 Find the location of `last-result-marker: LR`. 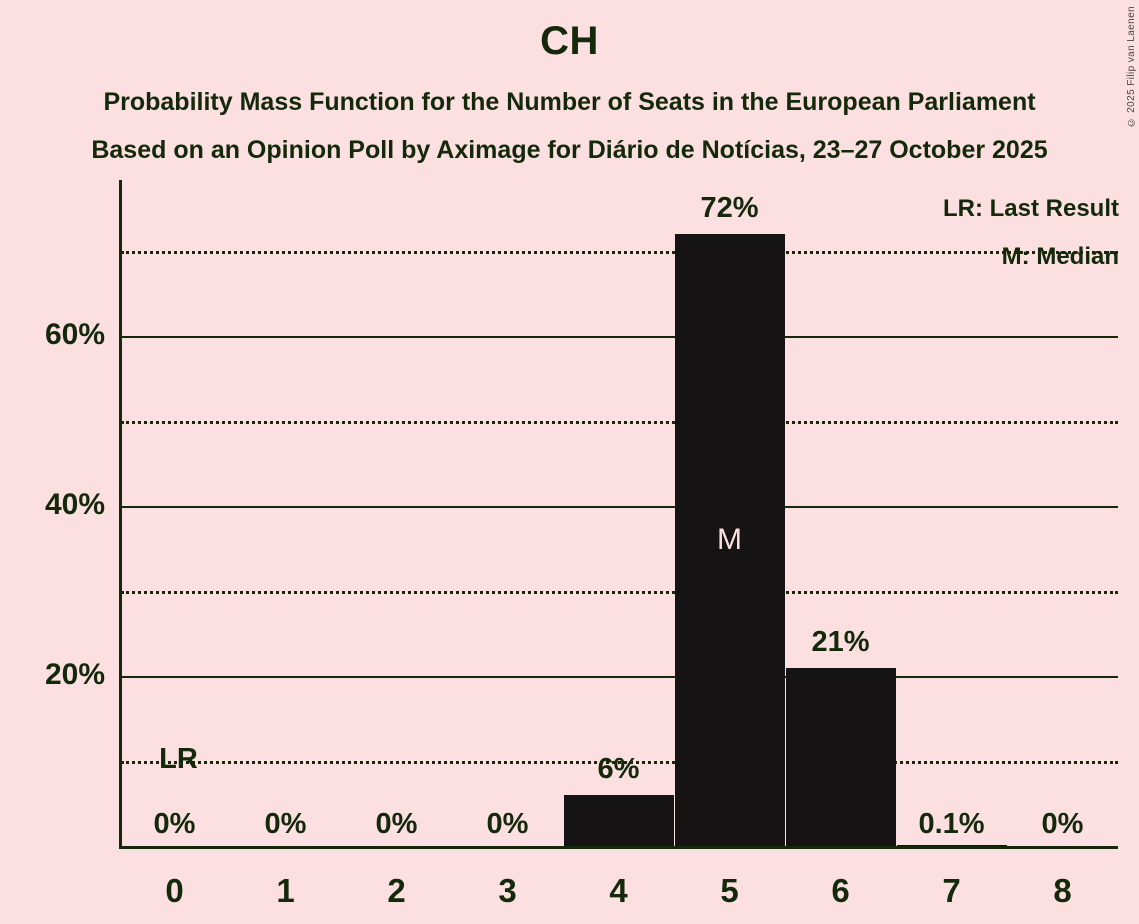

last-result-marker: LR is located at coordinates (178, 759).